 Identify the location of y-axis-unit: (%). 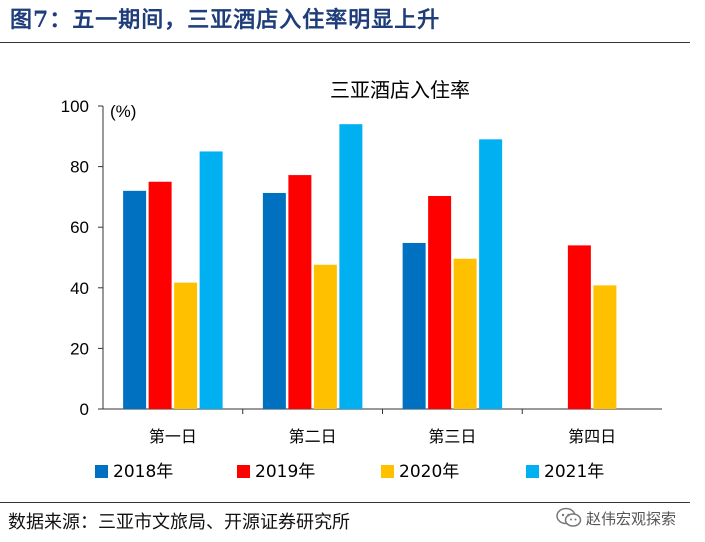
(123, 111).